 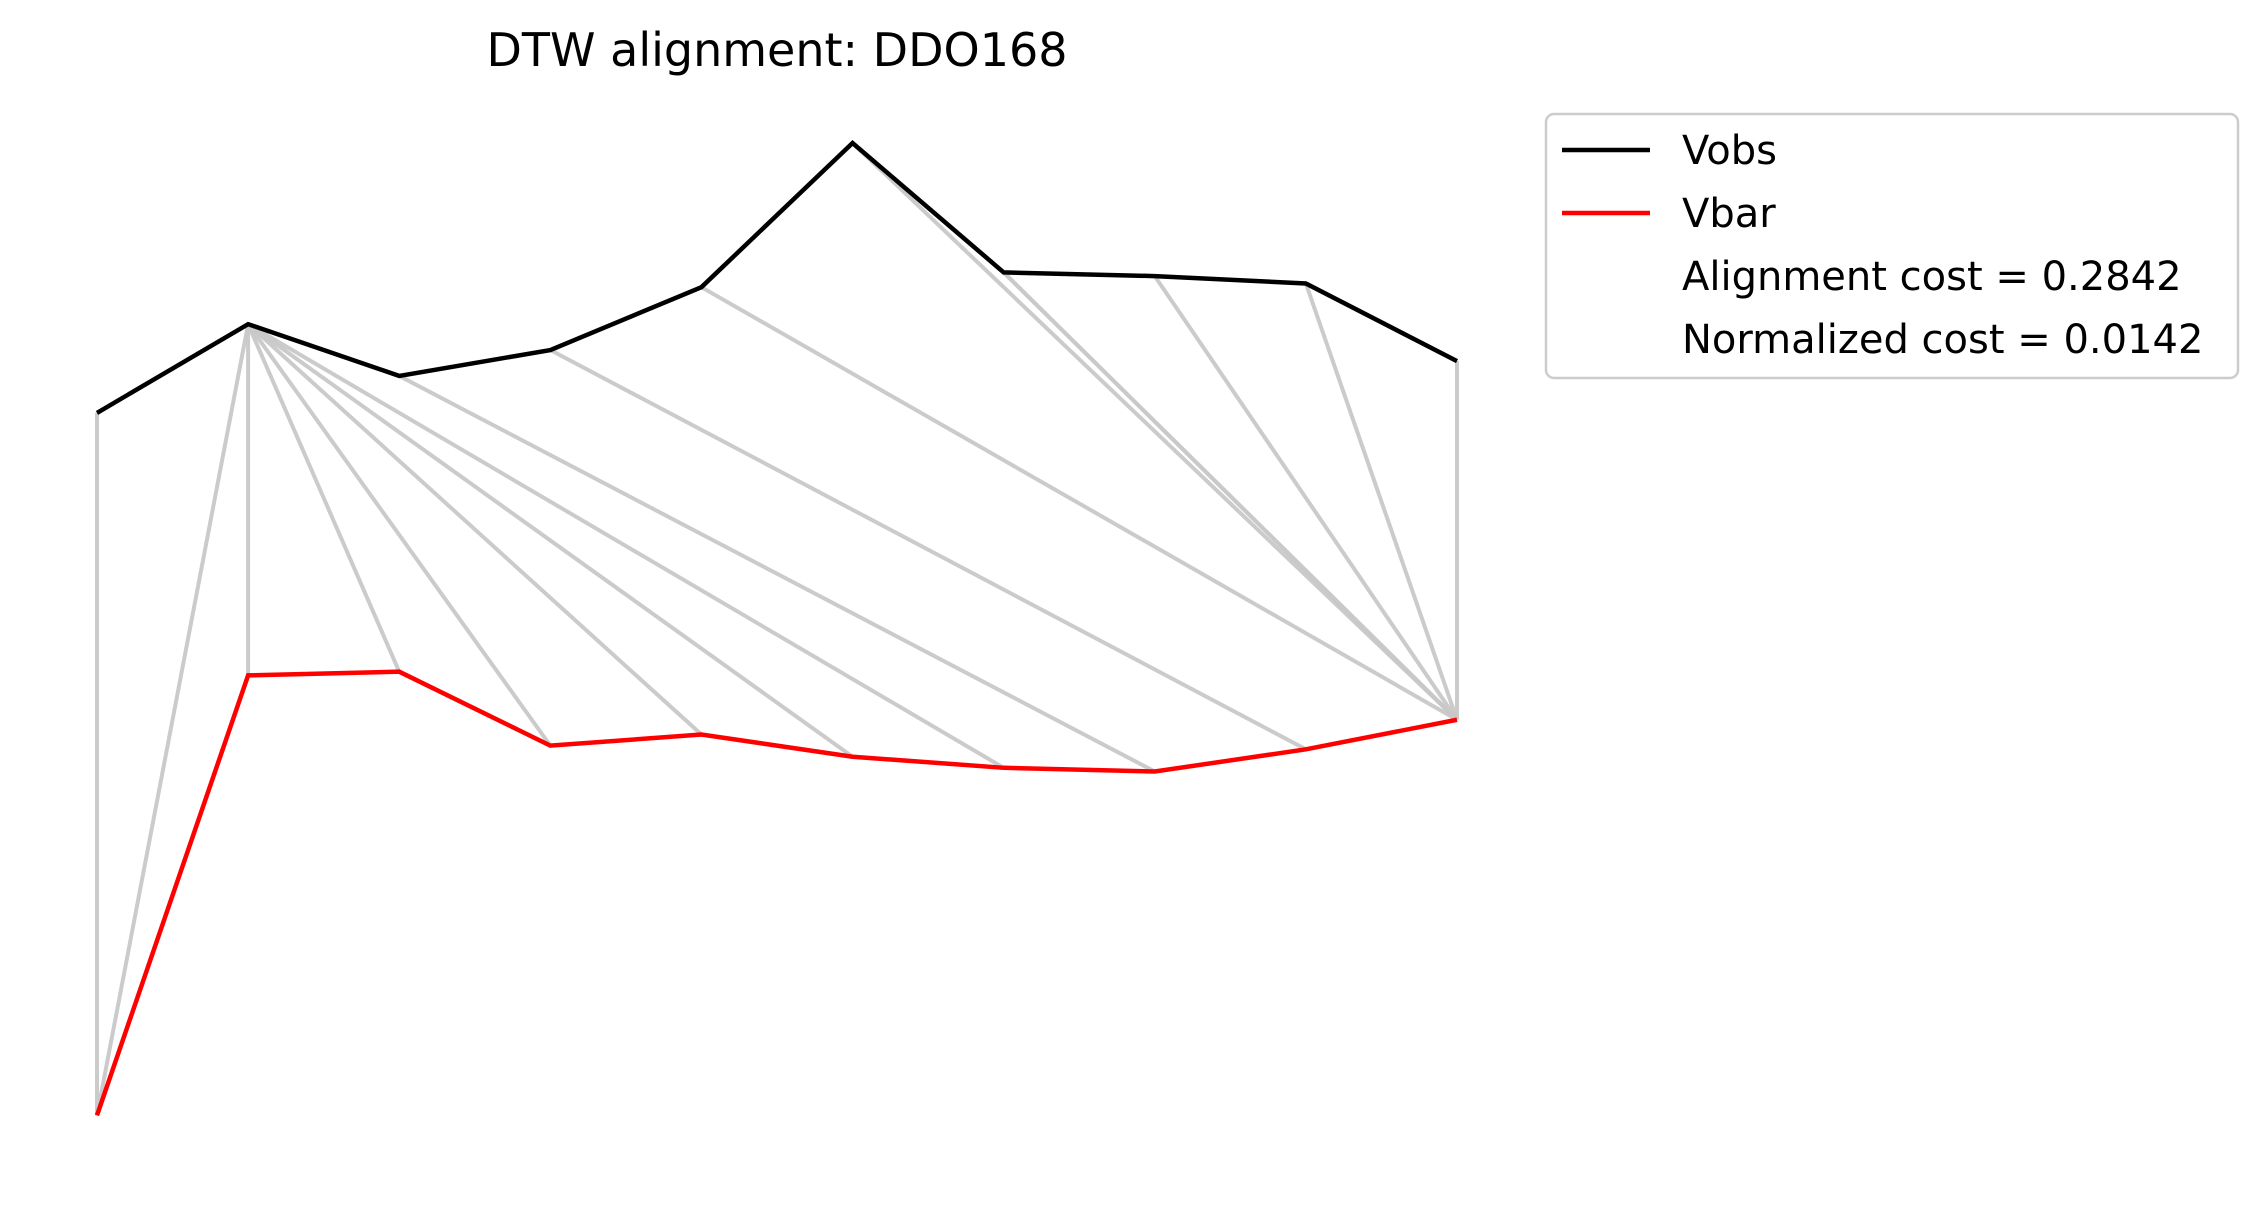 I want to click on legend-label: Vobs, so click(x=1729, y=151).